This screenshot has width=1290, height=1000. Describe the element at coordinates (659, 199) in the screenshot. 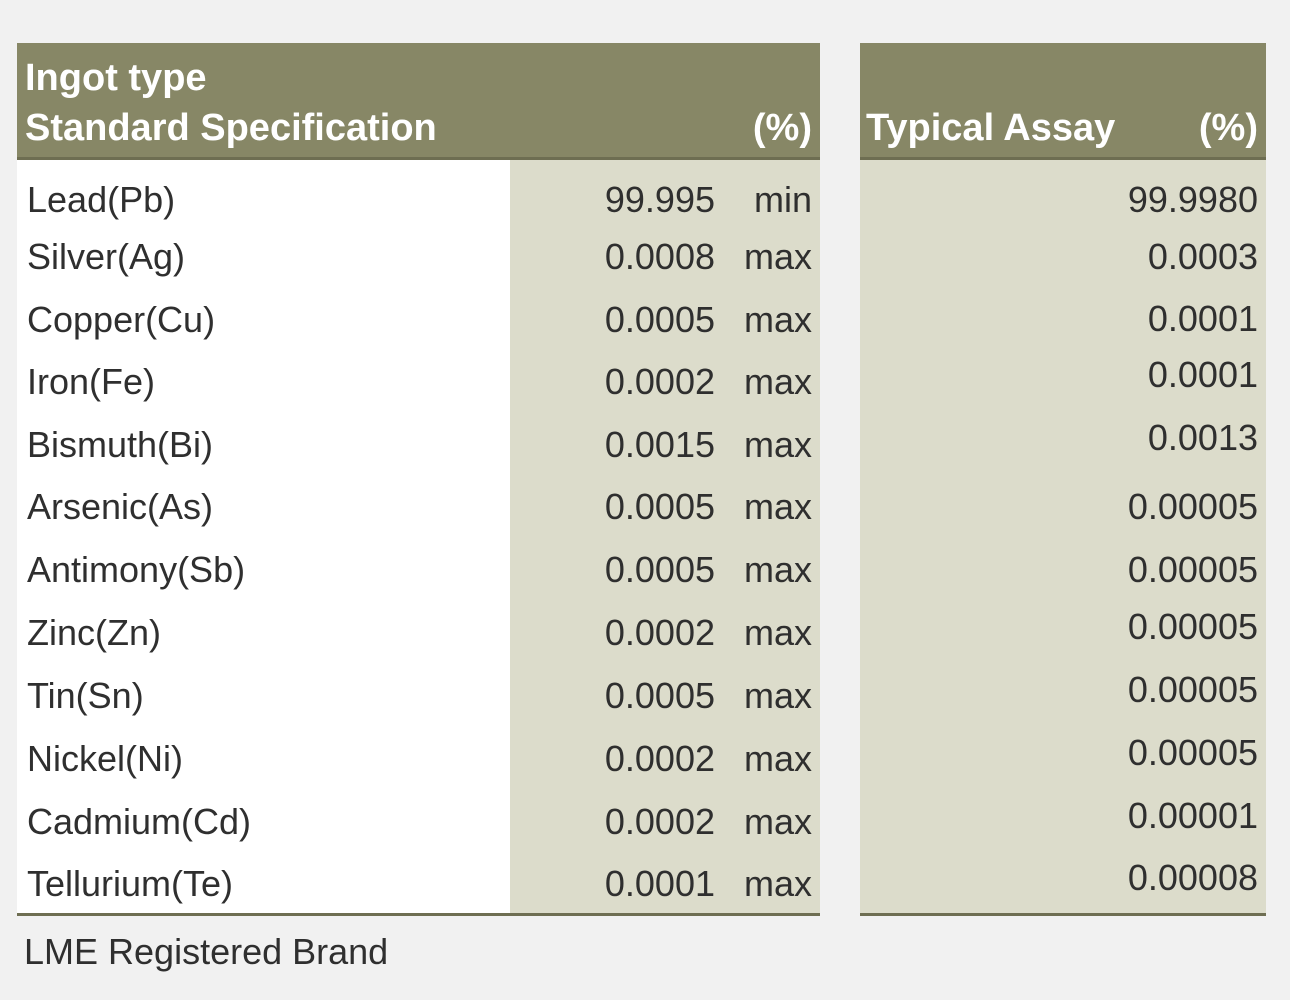

I see `spec-value: 99.995` at that location.